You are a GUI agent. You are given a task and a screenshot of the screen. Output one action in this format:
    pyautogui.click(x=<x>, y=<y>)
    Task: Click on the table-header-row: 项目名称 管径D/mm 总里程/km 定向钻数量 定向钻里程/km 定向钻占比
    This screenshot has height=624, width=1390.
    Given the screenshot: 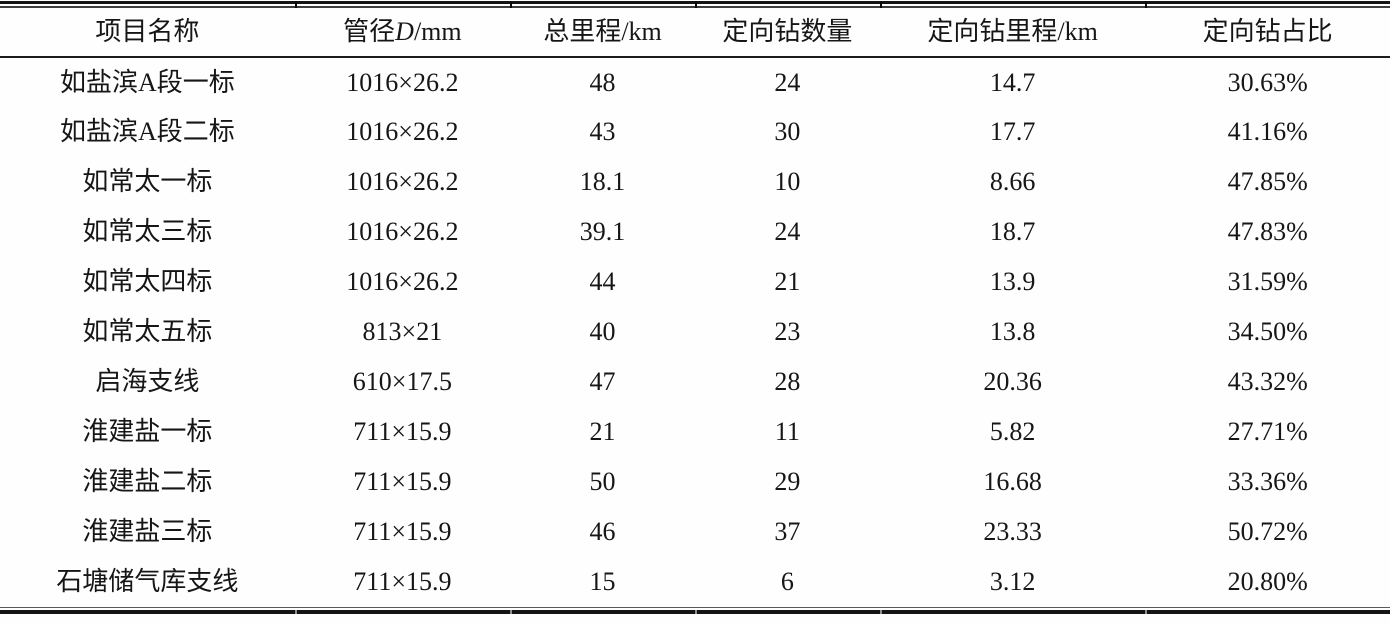 What is the action you would take?
    pyautogui.click(x=695, y=33)
    